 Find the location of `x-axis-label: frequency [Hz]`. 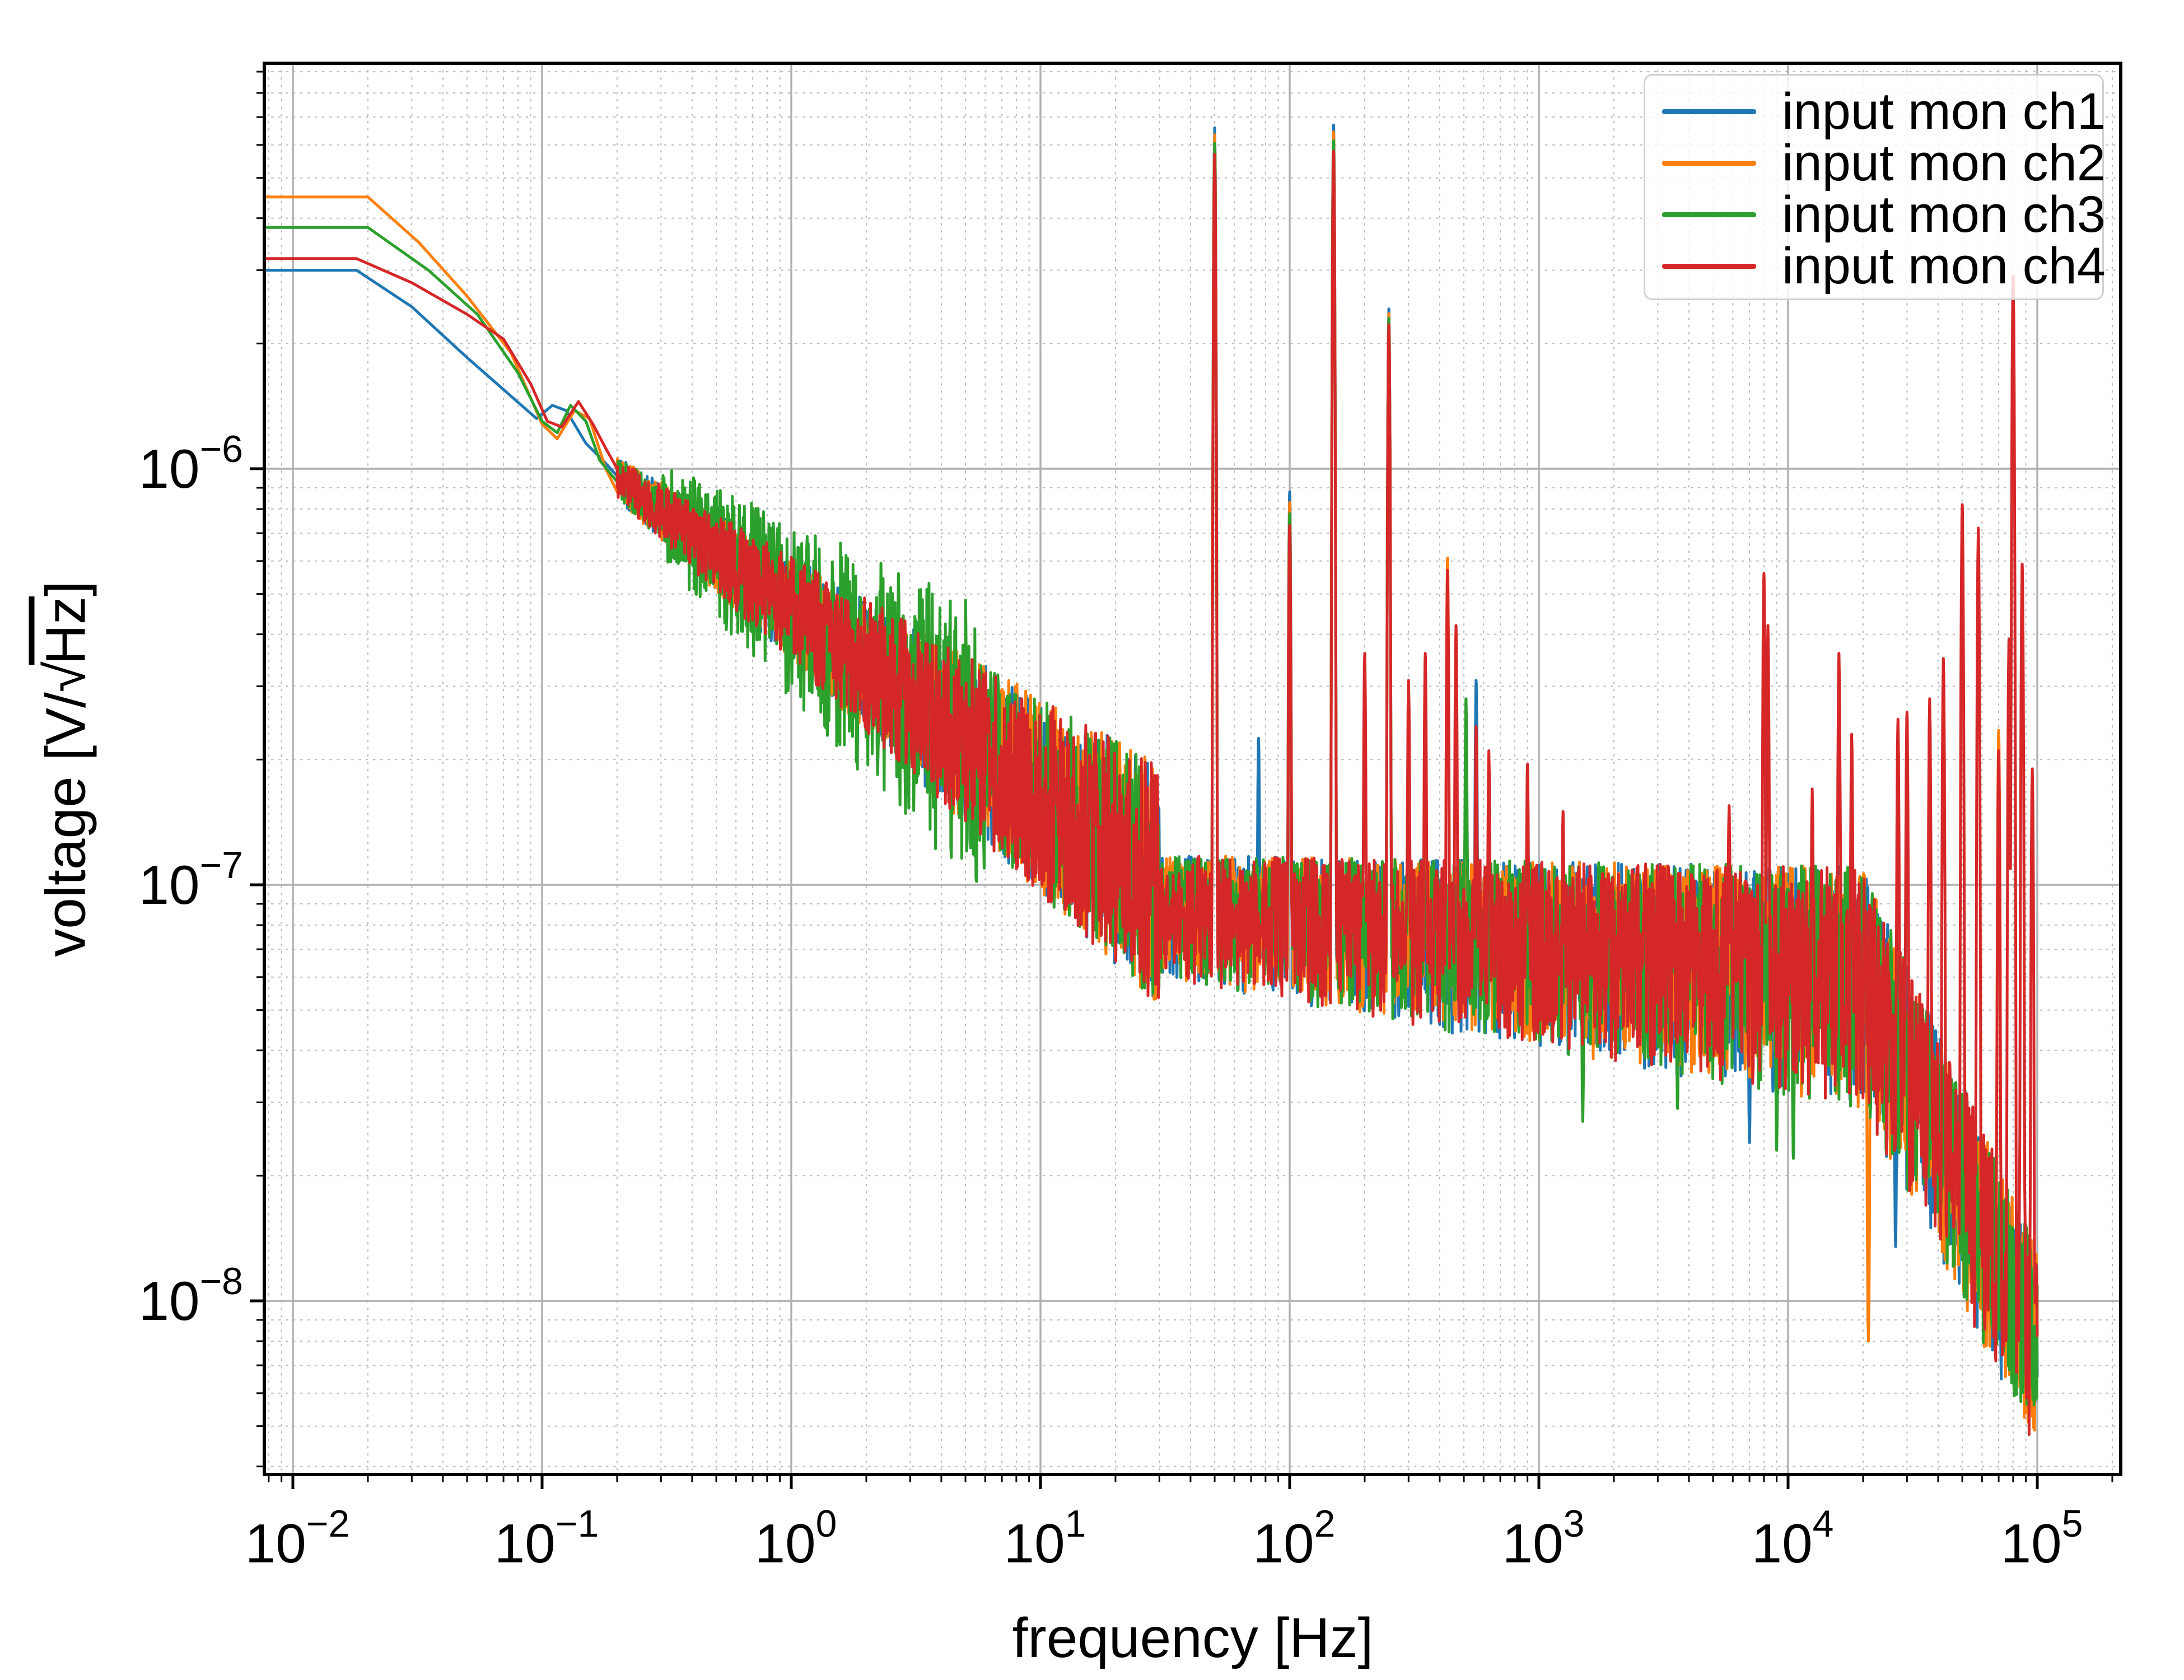

x-axis-label: frequency [Hz] is located at coordinates (1193, 1638).